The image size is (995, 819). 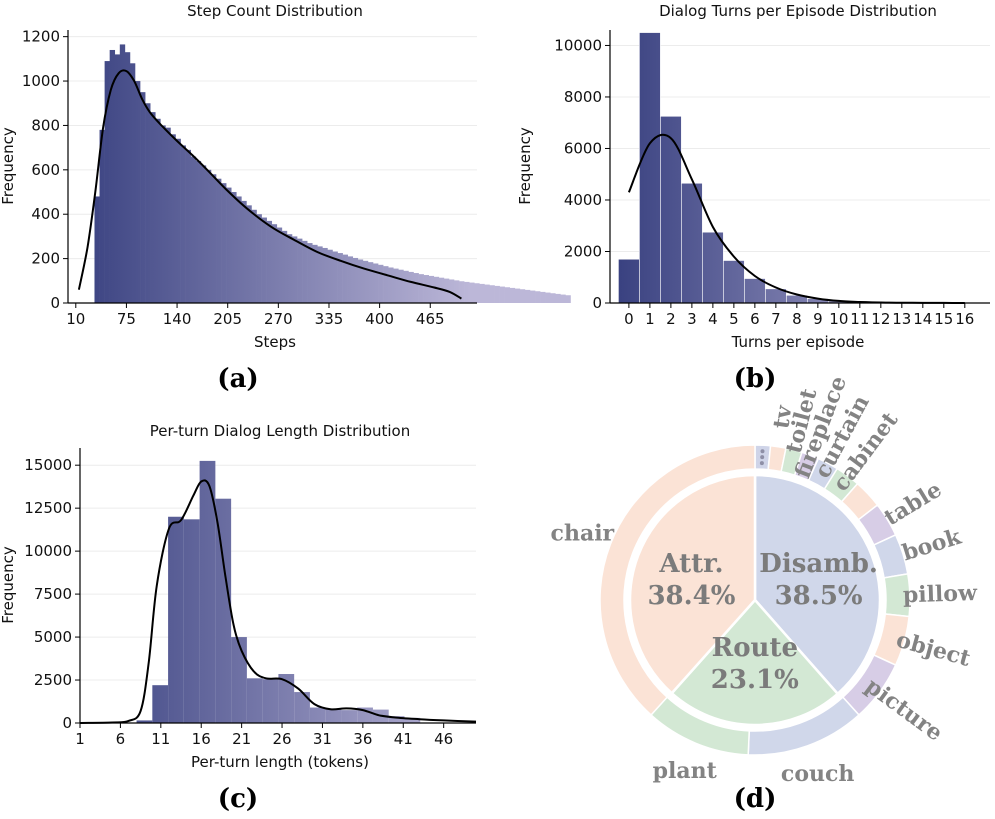 What do you see at coordinates (597, 303) in the screenshot?
I see `chart-b-ytick-label: 0` at bounding box center [597, 303].